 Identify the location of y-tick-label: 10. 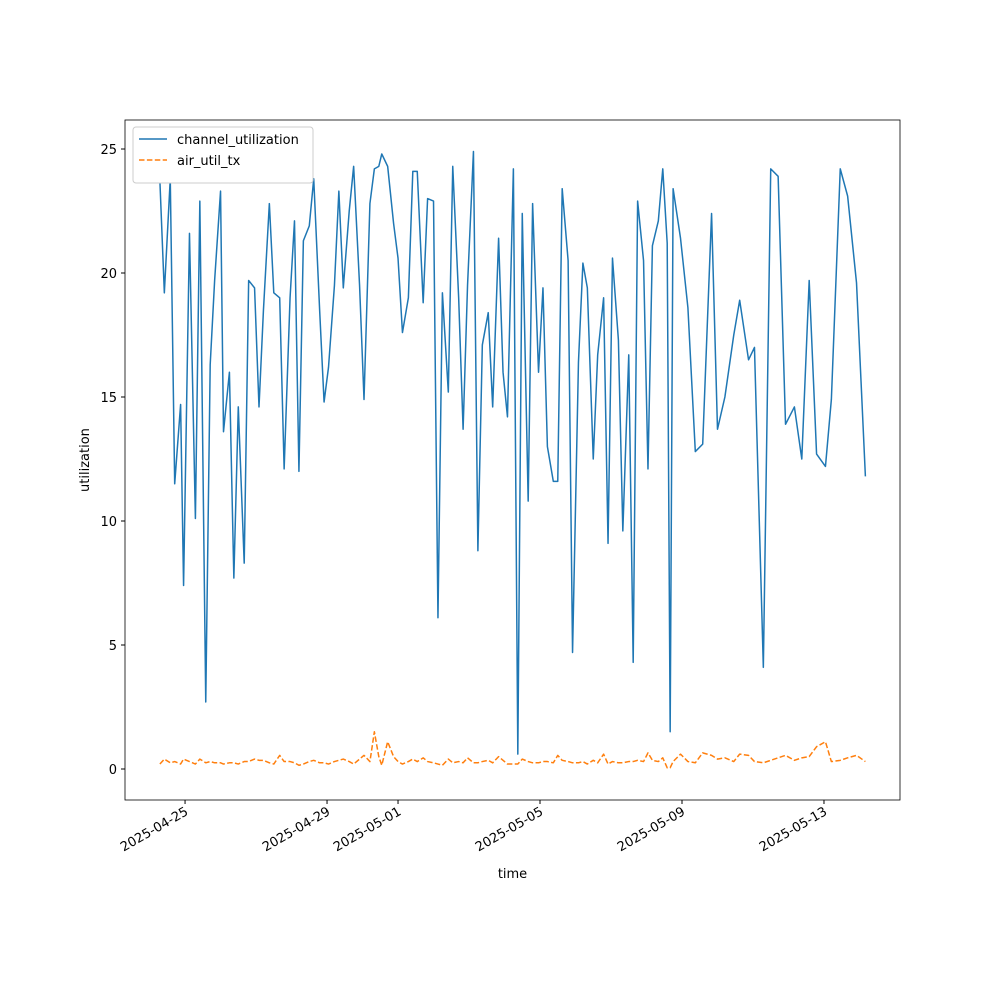
(108, 522).